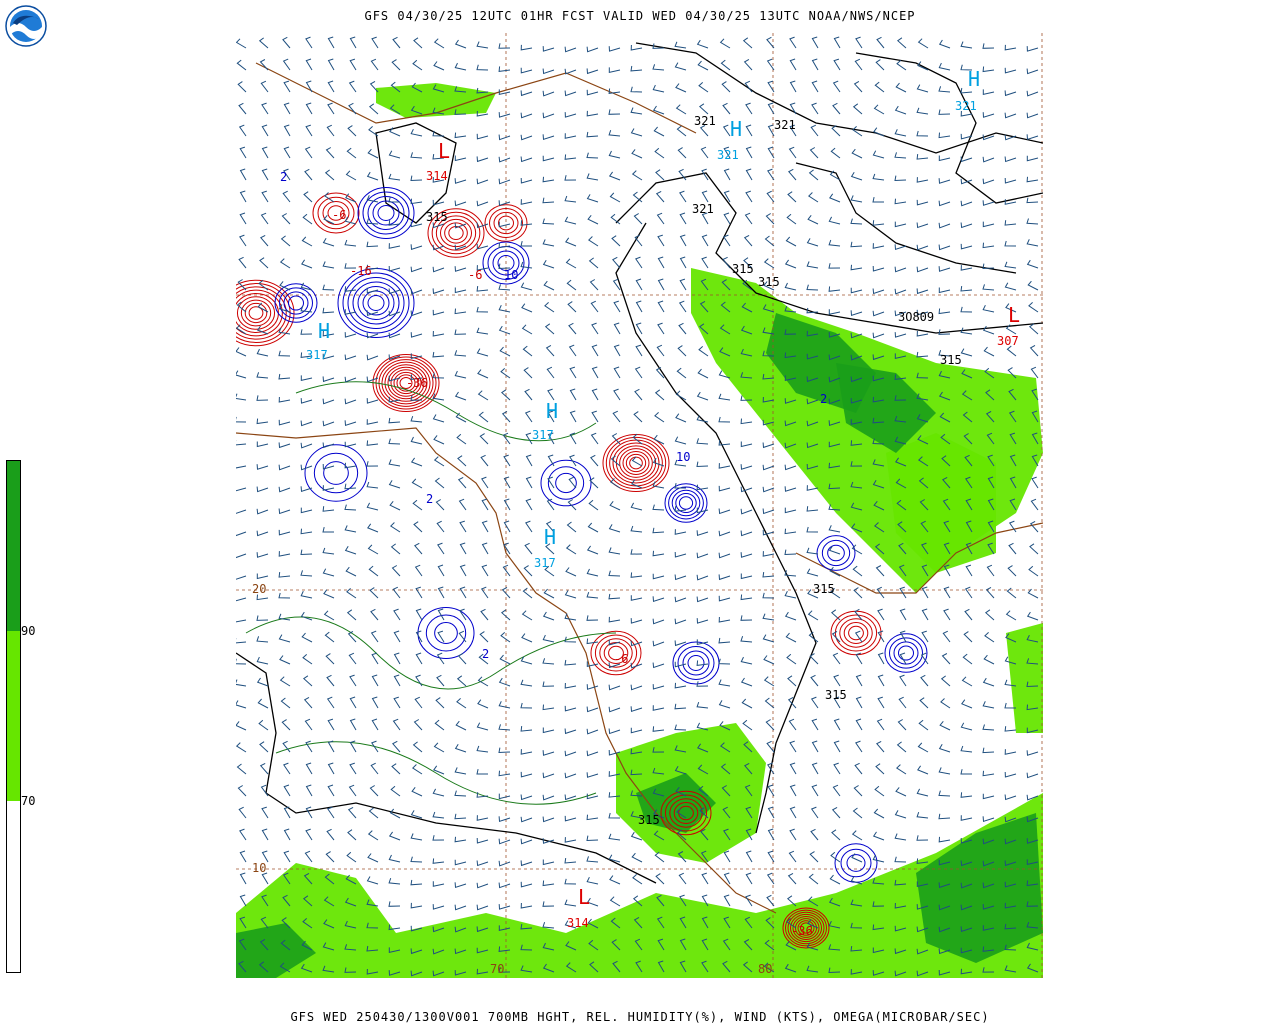 The image size is (1280, 1024). What do you see at coordinates (649, 820) in the screenshot?
I see `height-label: 315` at bounding box center [649, 820].